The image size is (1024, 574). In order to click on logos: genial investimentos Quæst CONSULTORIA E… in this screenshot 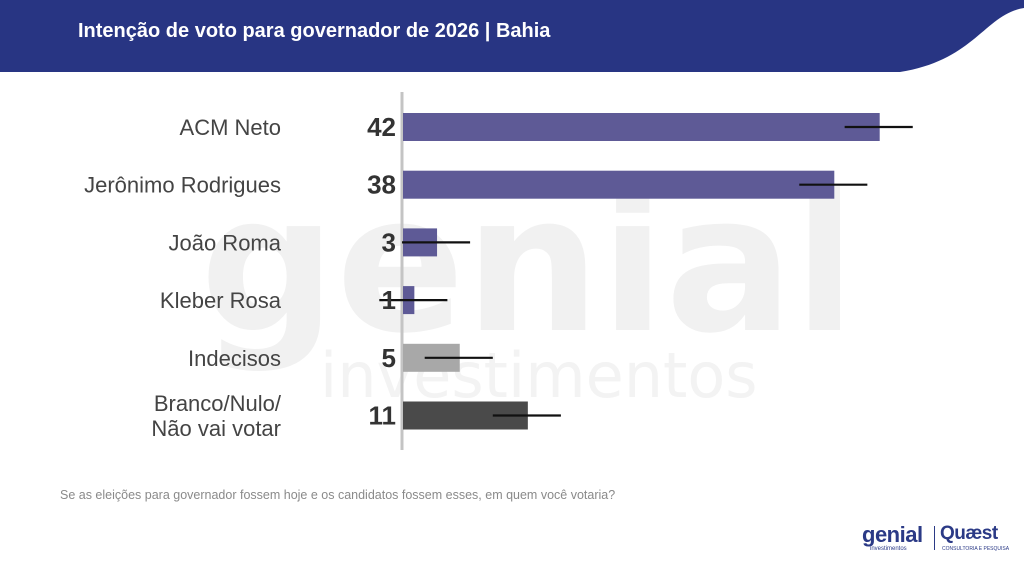, I will do `click(936, 539)`.